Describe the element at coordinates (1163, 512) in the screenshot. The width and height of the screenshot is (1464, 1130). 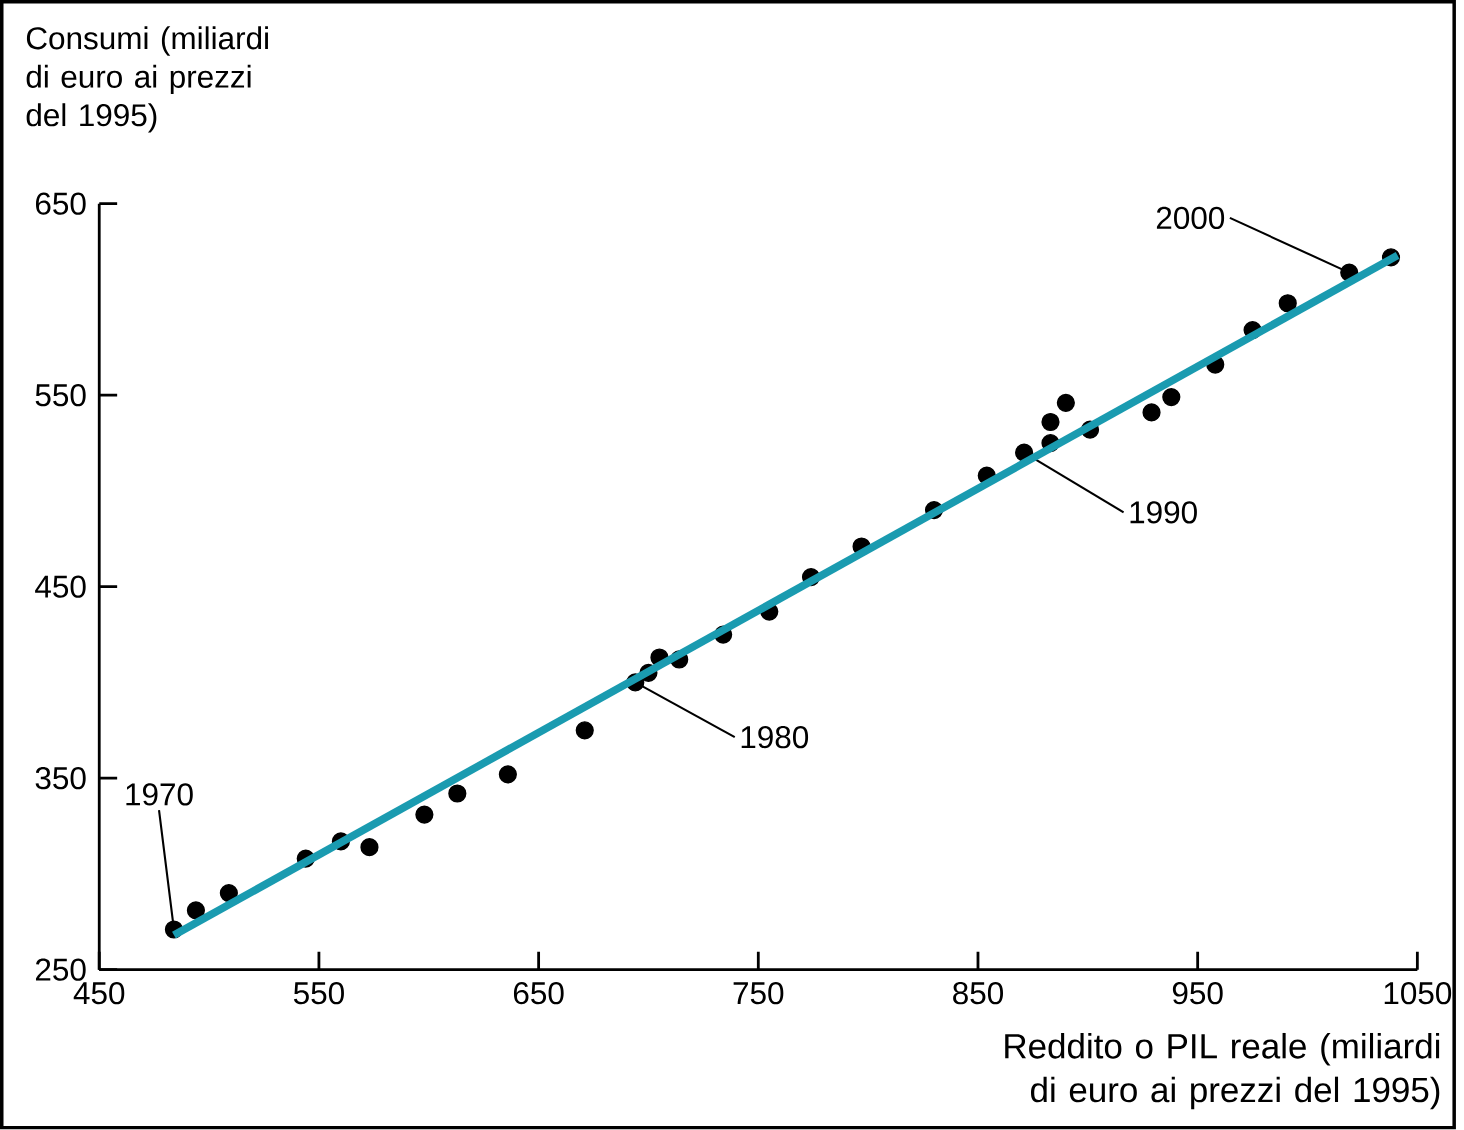
I see `annotation: 1990` at that location.